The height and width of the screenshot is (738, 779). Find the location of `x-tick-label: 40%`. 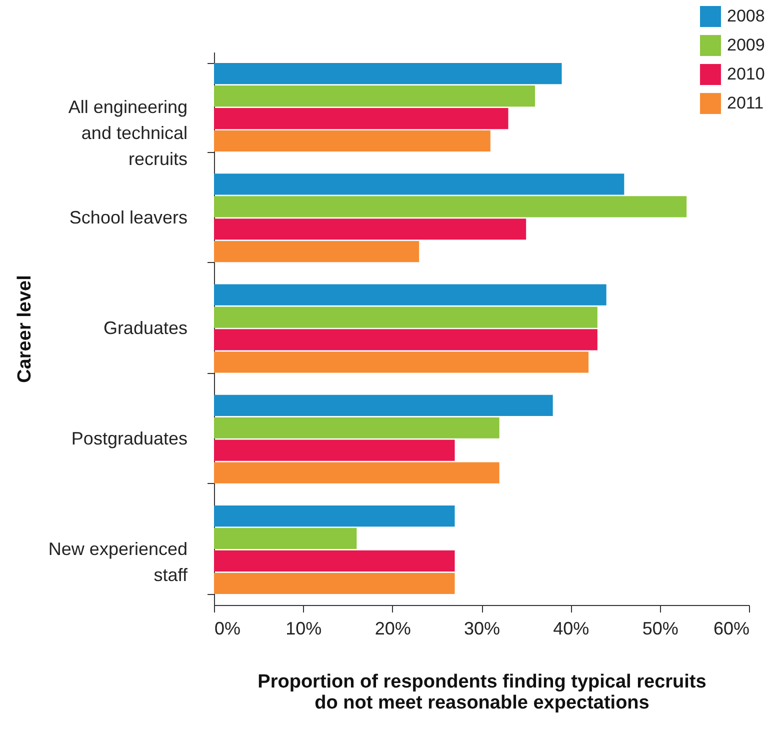

x-tick-label: 40% is located at coordinates (571, 628).